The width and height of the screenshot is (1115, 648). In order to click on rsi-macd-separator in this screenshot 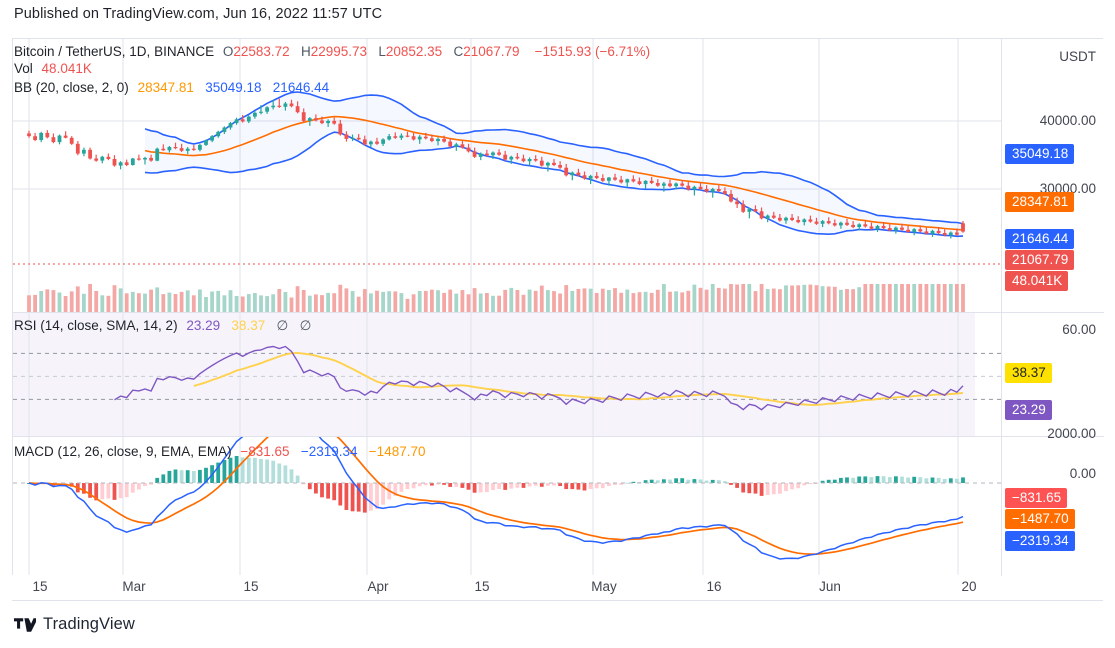, I will do `click(558, 436)`.